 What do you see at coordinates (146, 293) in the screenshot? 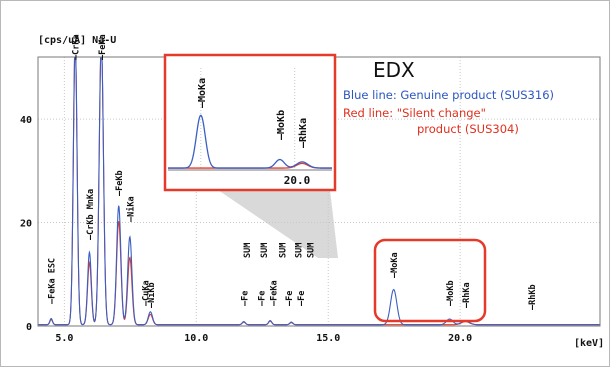
I see `peak-label: —CuKa` at bounding box center [146, 293].